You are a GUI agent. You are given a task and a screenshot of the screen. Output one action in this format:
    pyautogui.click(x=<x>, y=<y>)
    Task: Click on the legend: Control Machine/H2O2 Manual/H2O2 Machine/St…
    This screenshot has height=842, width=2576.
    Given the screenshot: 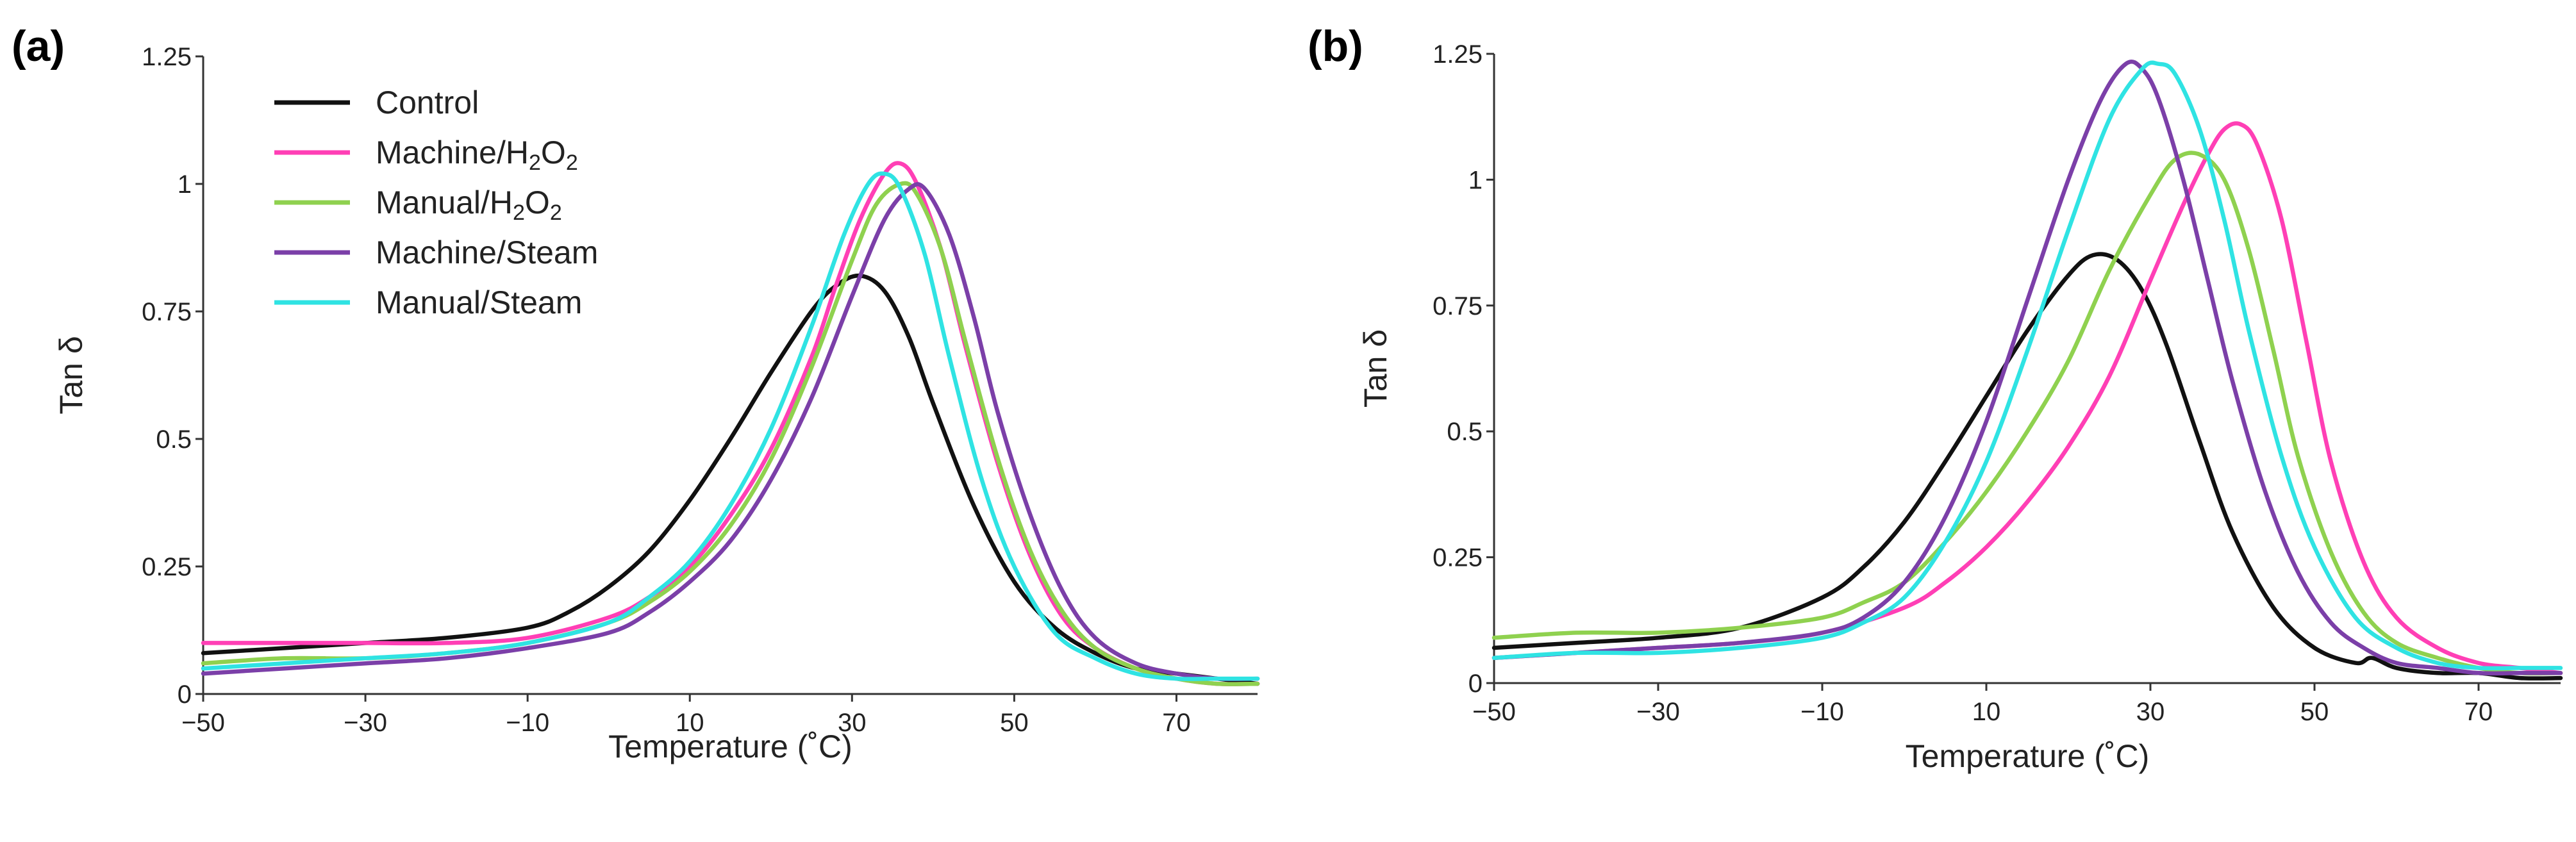 What is the action you would take?
    pyautogui.click(x=436, y=202)
    